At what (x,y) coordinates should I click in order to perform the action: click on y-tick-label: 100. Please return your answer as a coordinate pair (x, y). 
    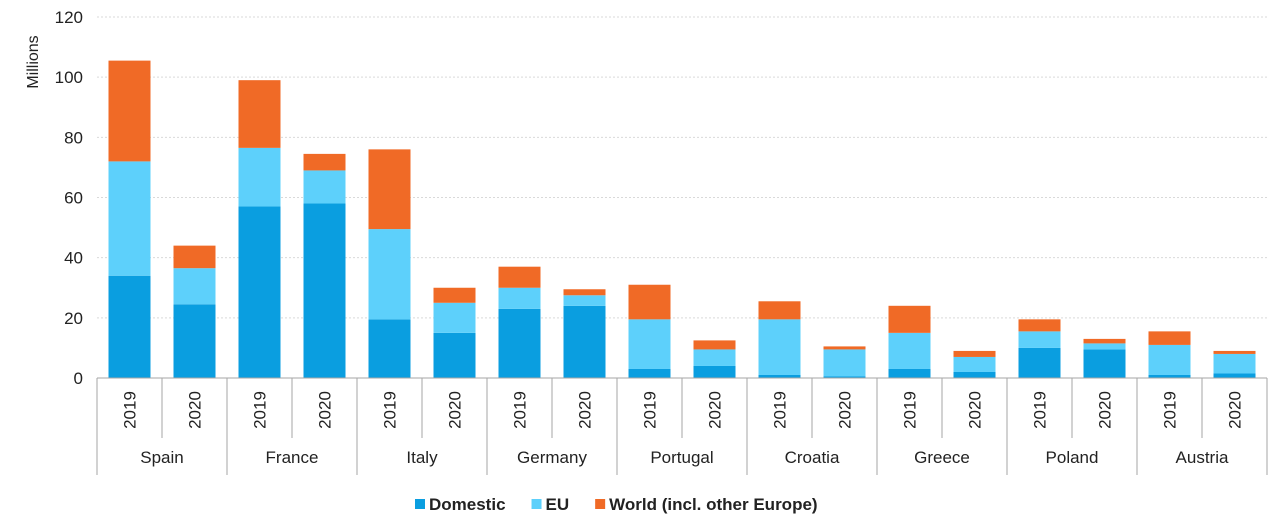
    Looking at the image, I should click on (69, 77).